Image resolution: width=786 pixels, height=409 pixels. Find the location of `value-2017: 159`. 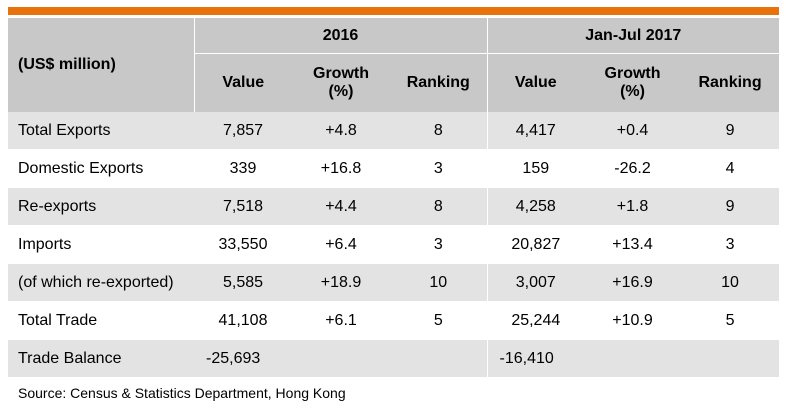

value-2017: 159 is located at coordinates (536, 168).